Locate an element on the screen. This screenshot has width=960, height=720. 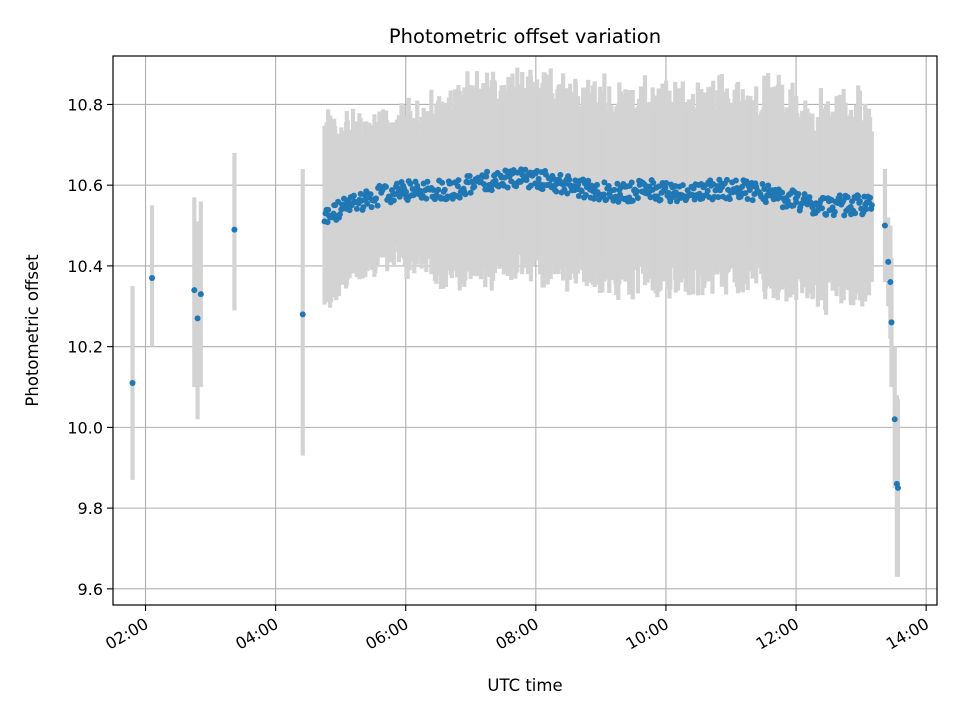
chart-title: Photometric offset variation is located at coordinates (525, 36).